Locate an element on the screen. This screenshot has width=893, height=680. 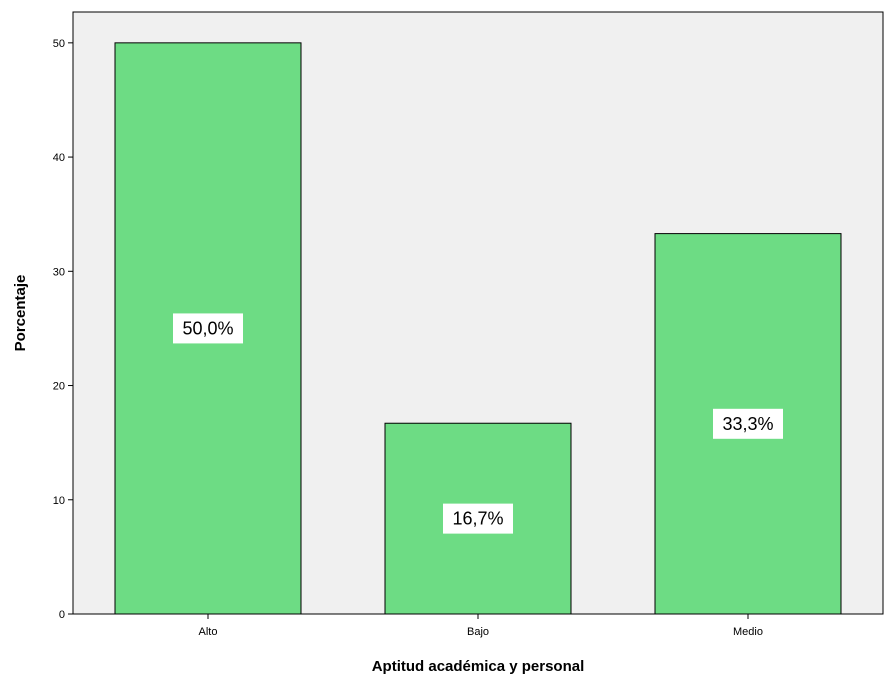
data-label-box-bajo is located at coordinates (478, 518).